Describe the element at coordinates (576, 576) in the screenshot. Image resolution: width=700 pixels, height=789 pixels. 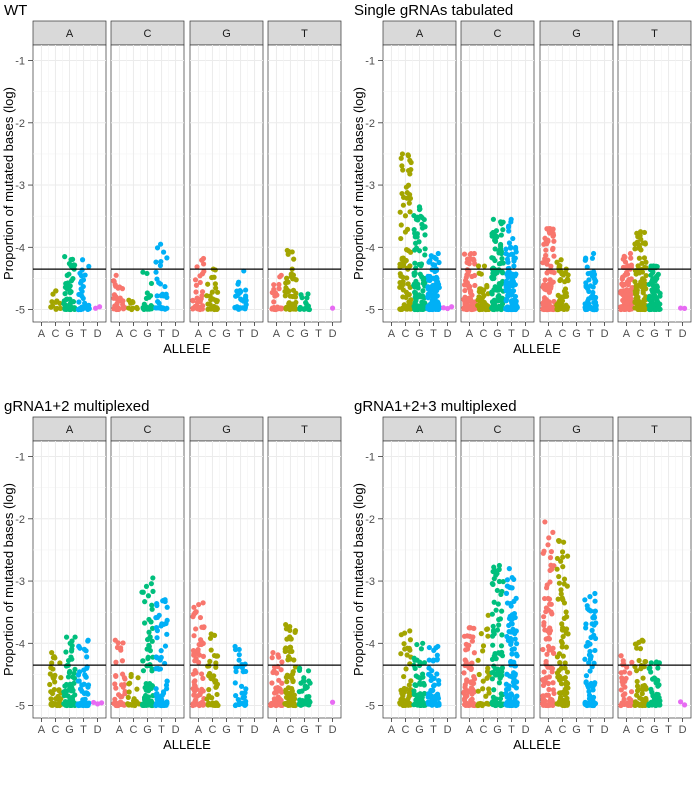
I see `facet-G: GA C G T D` at that location.